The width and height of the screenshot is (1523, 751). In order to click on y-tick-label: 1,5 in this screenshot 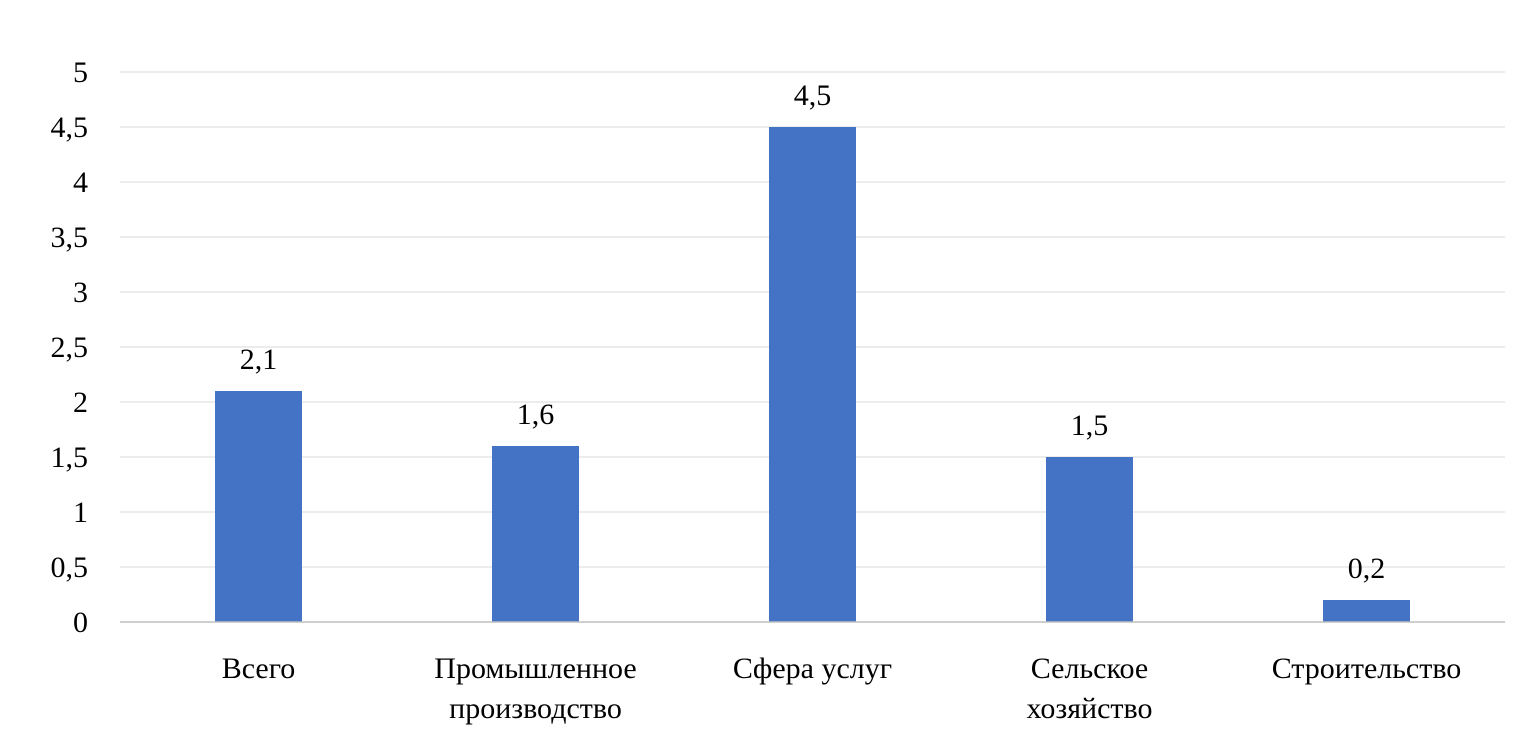, I will do `click(70, 457)`.